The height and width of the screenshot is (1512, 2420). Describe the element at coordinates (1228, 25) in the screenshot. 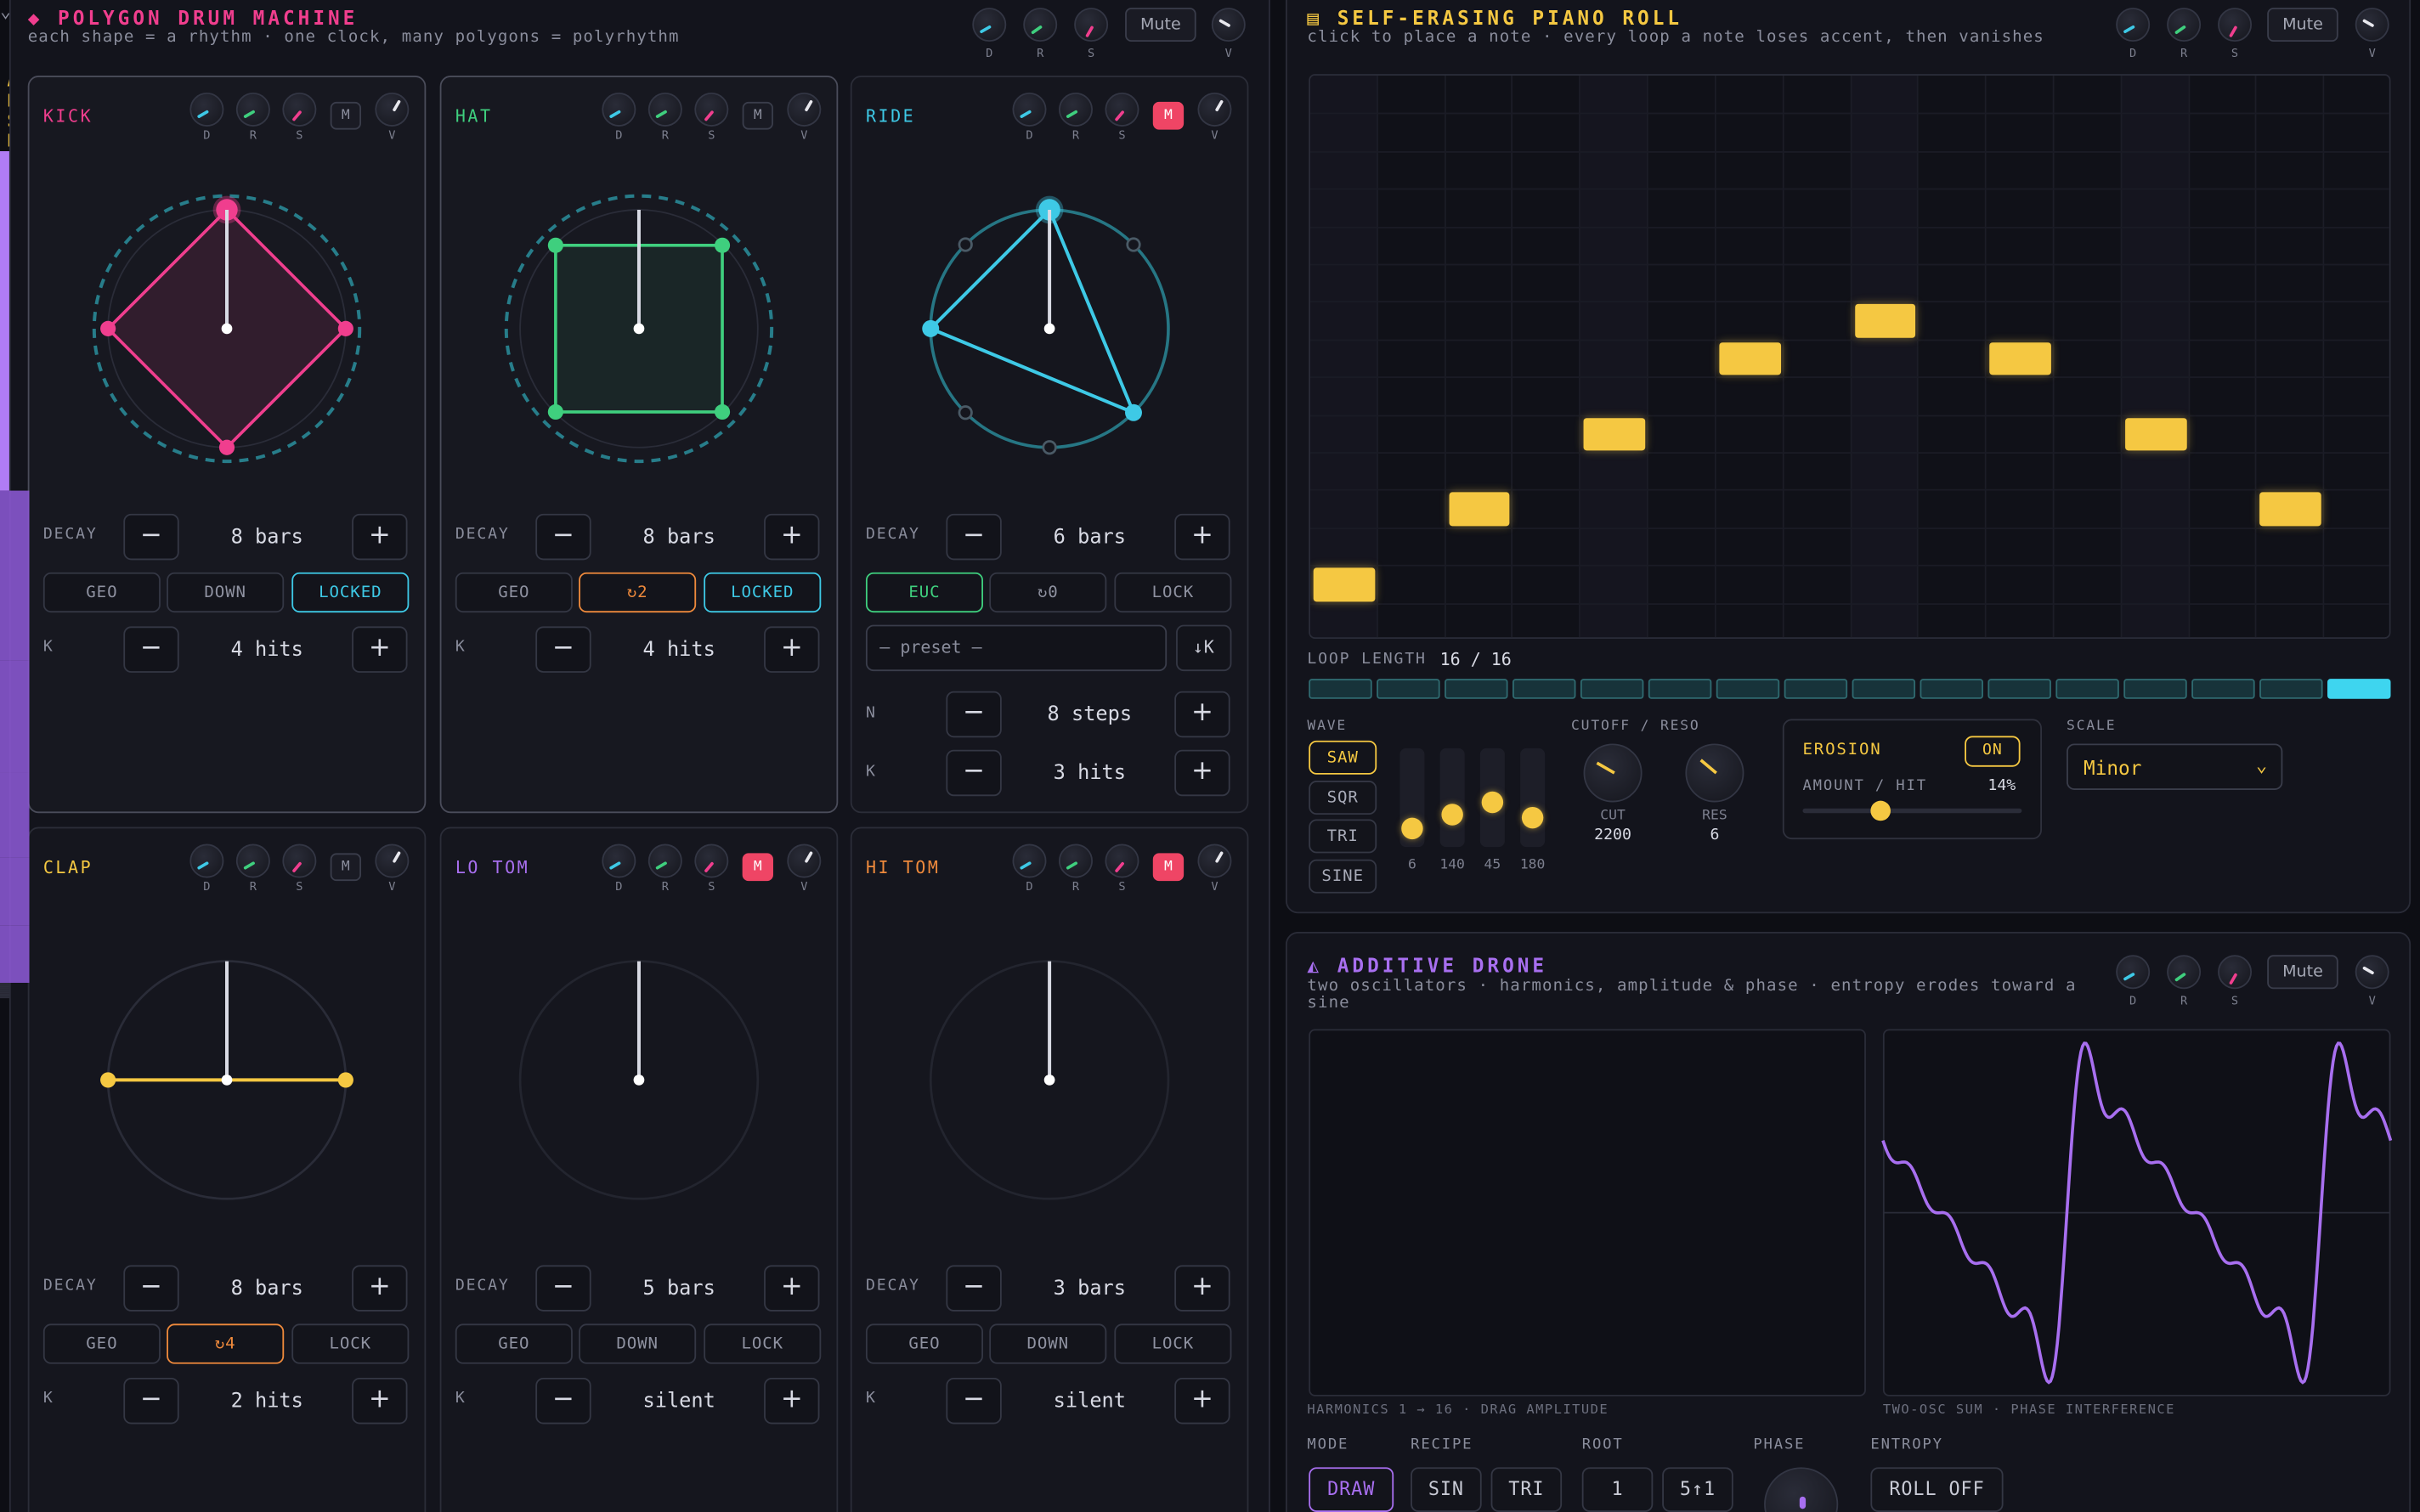

I see `drum-v-knob` at that location.